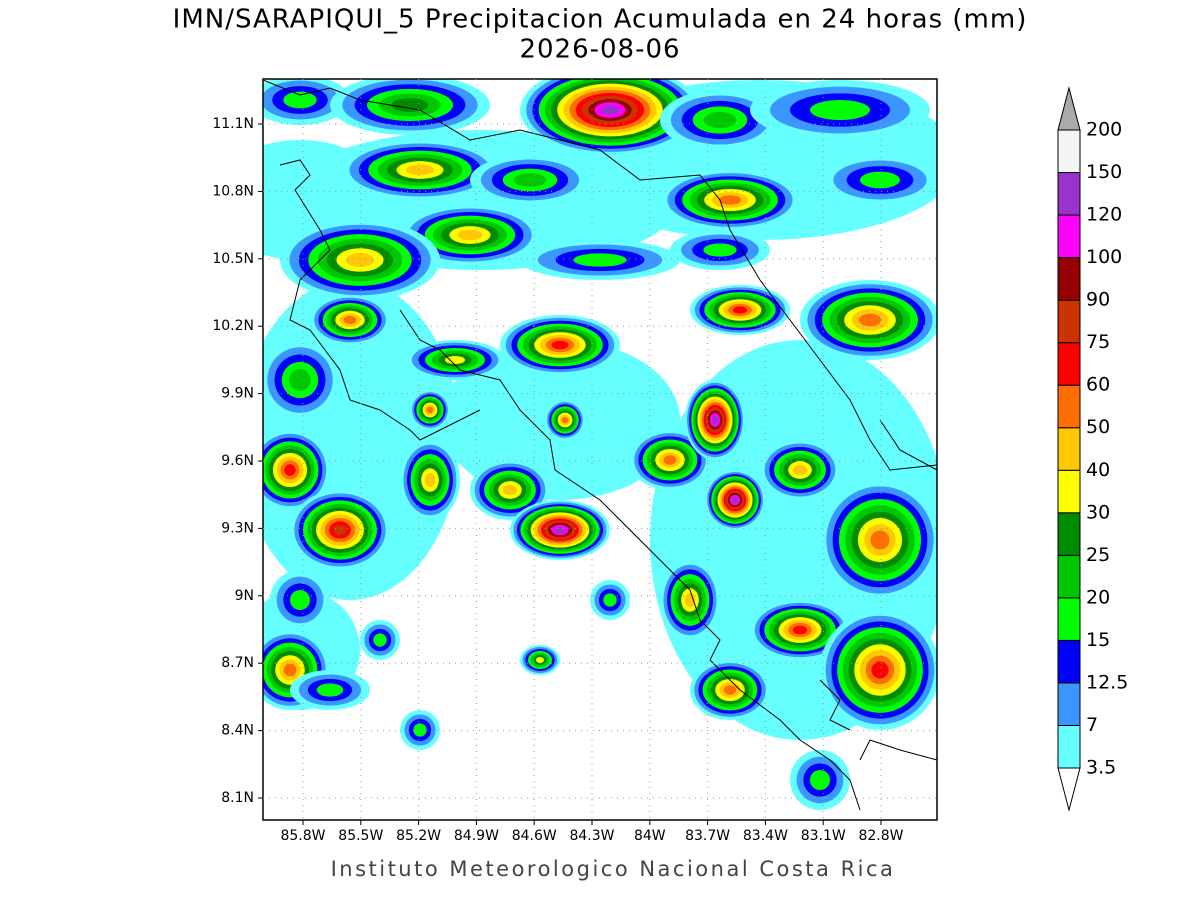 The width and height of the screenshot is (1200, 900). I want to click on colorbar-label: 7, so click(1092, 725).